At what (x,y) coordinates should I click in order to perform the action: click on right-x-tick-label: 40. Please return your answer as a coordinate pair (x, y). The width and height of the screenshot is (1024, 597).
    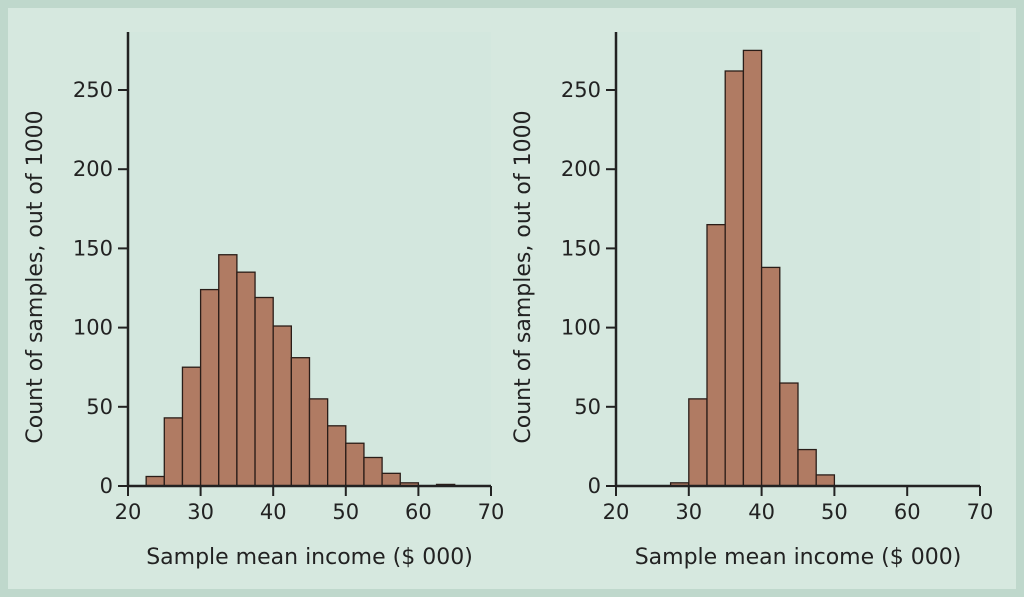
    Looking at the image, I should click on (761, 512).